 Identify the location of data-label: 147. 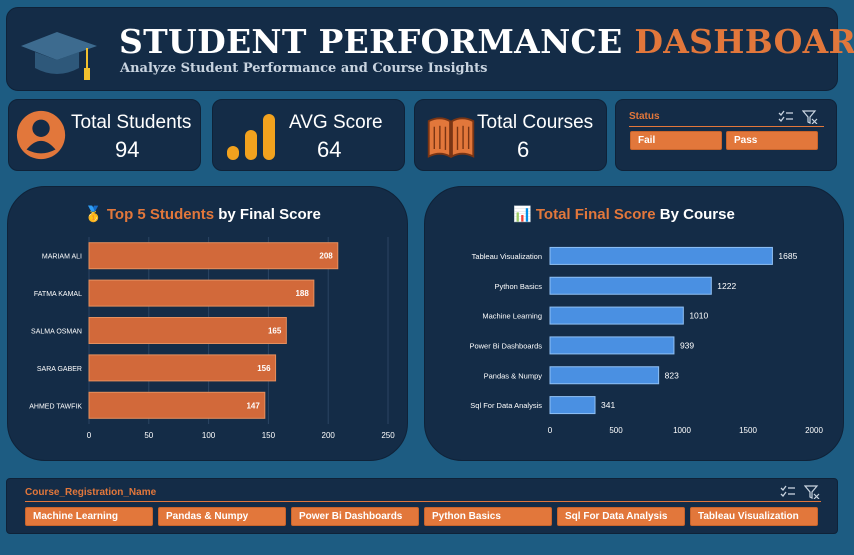
(253, 405).